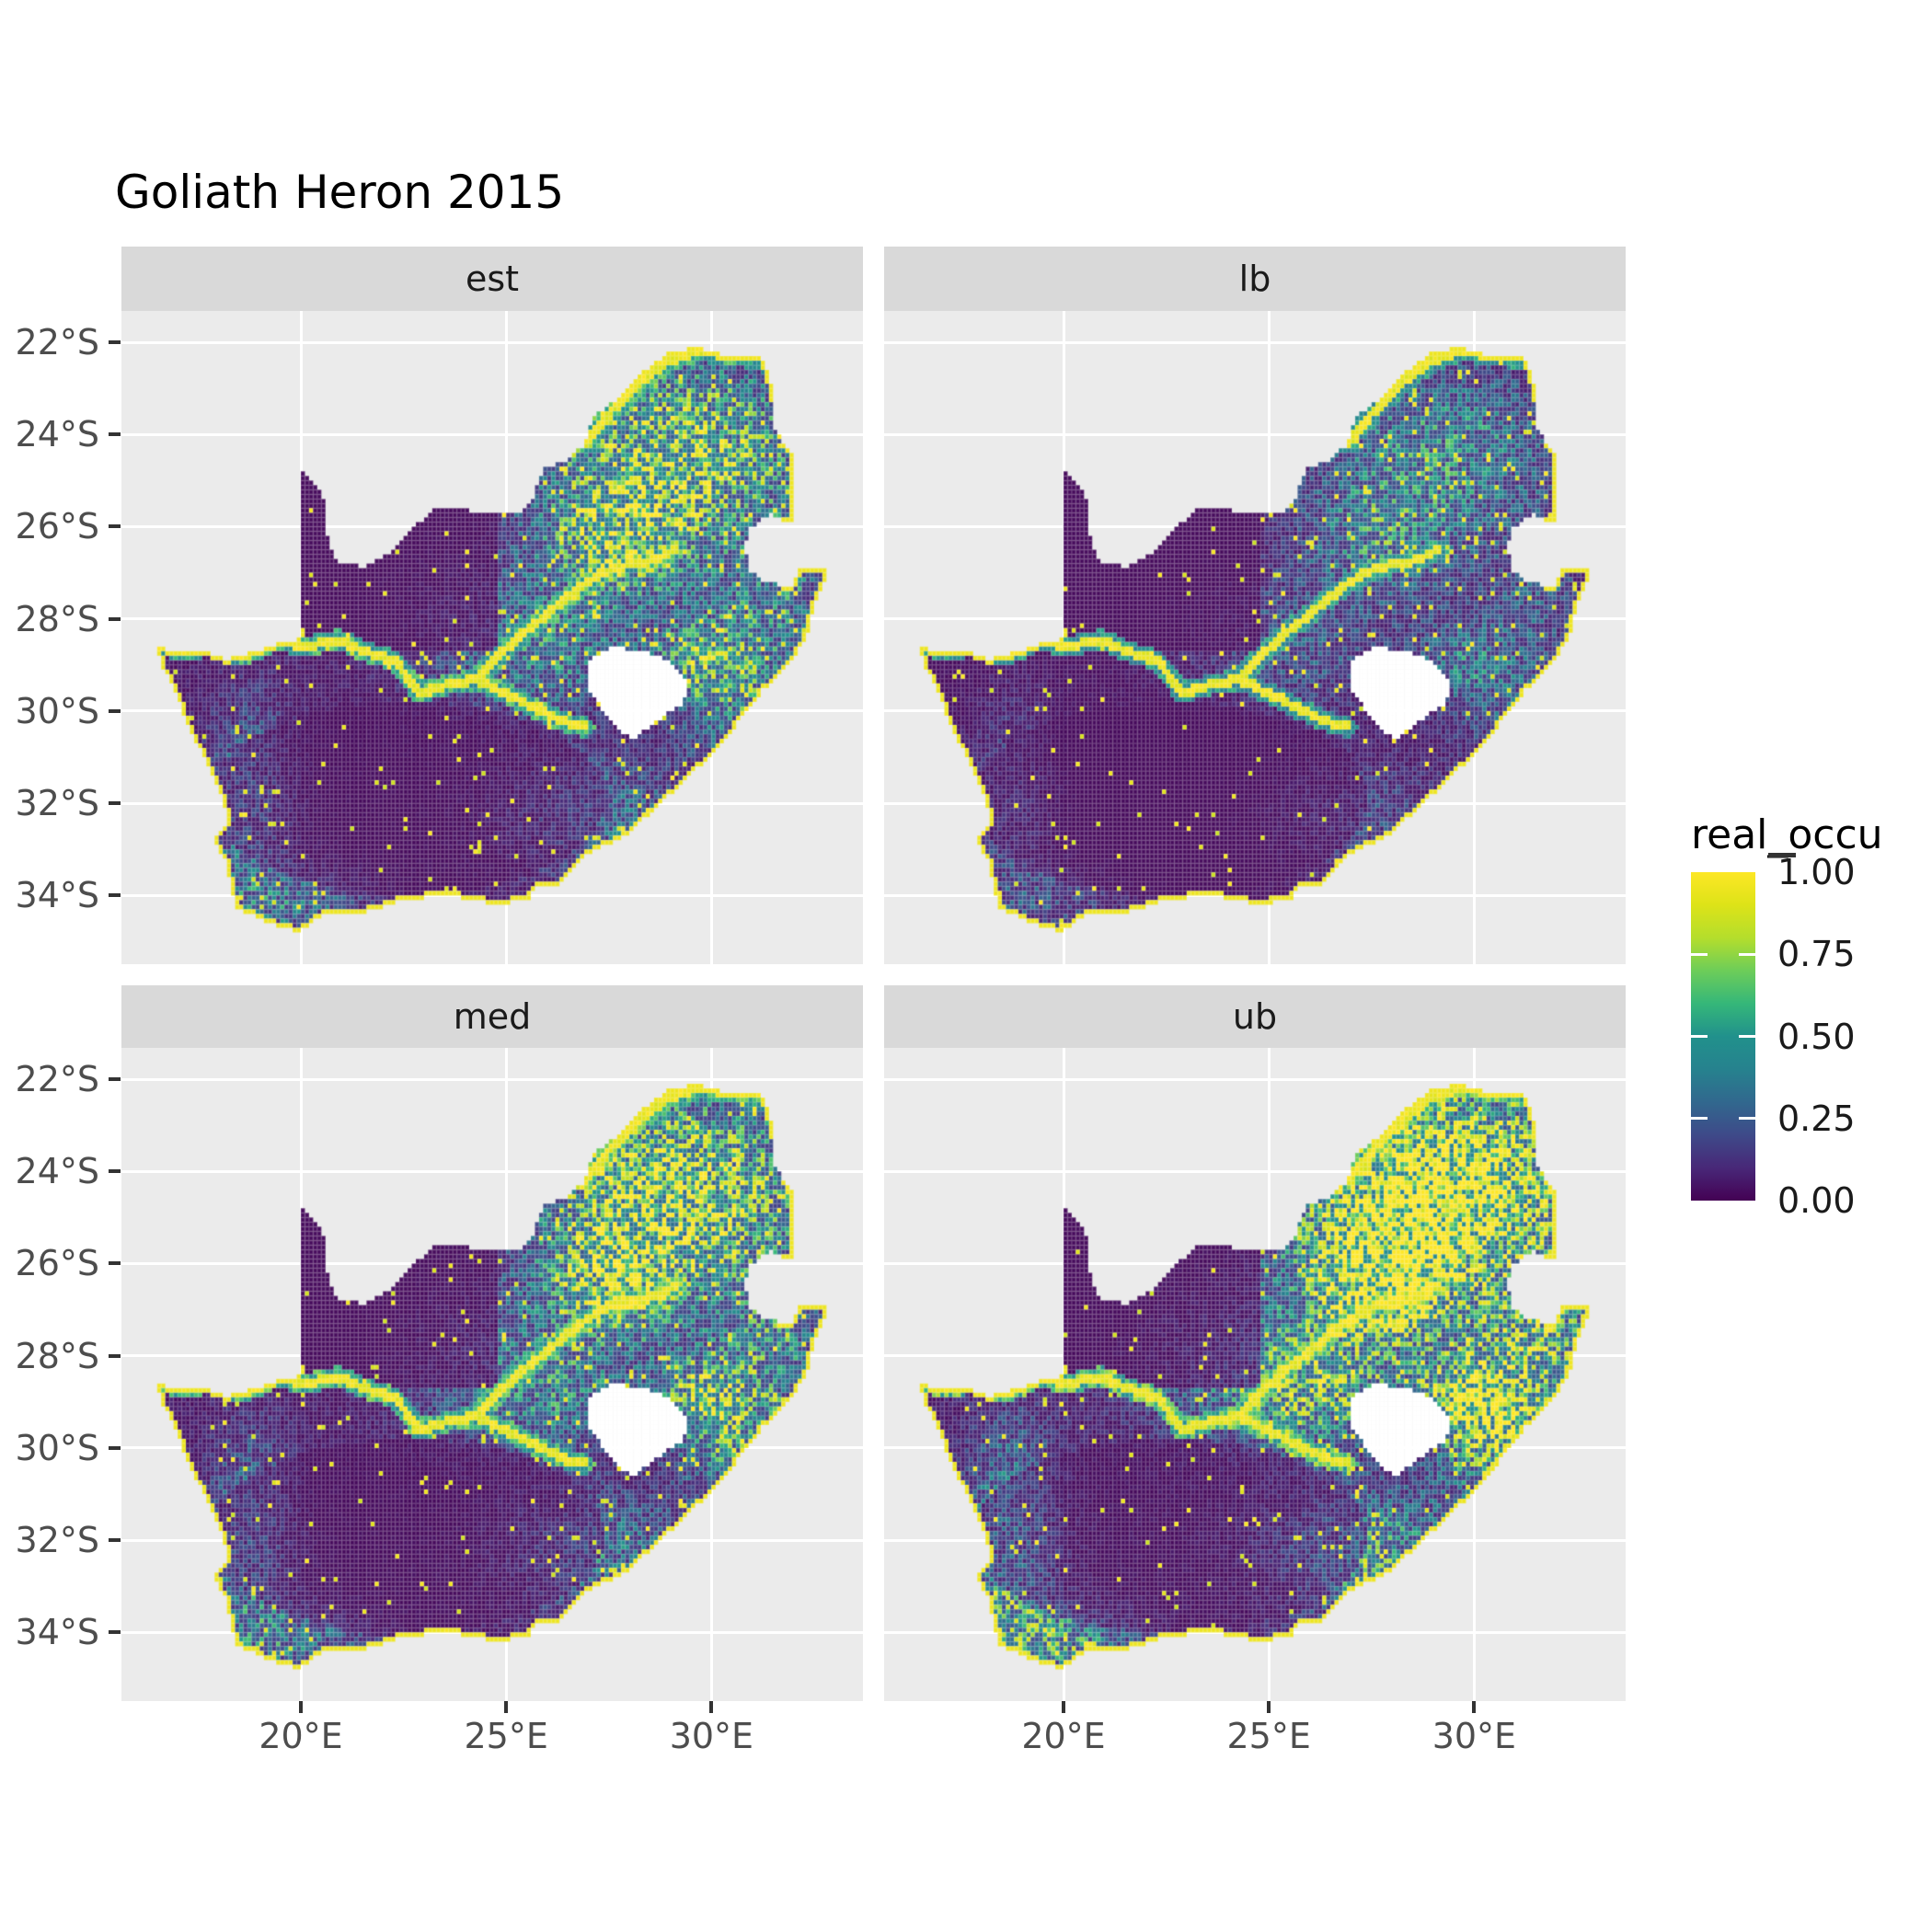  I want to click on occupancy-raster-med, so click(492, 1374).